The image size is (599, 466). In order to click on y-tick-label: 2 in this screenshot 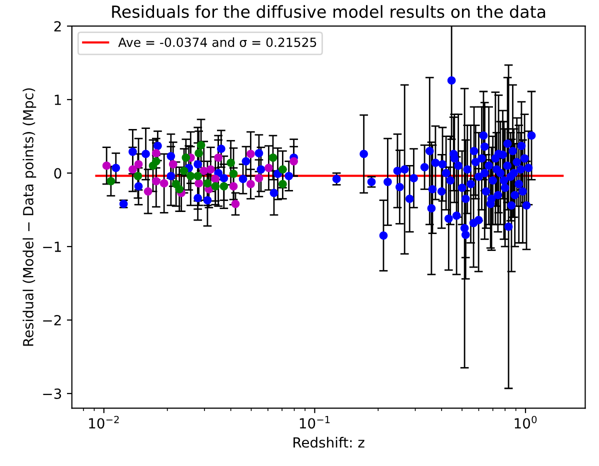, I will do `click(57, 26)`.